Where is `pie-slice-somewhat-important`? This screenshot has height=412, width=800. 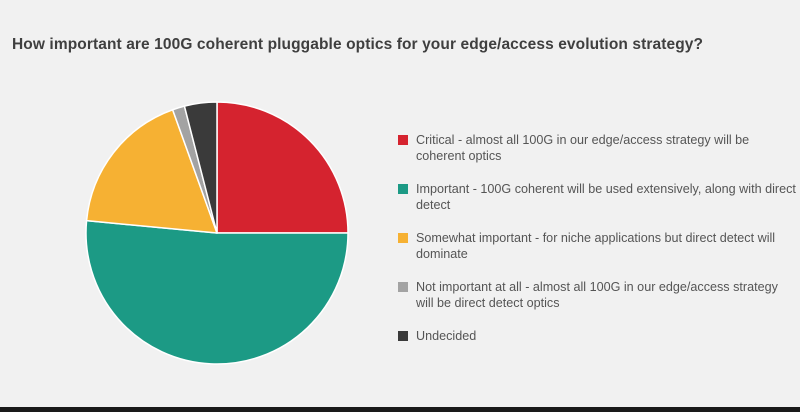
pie-slice-somewhat-important is located at coordinates (151, 171).